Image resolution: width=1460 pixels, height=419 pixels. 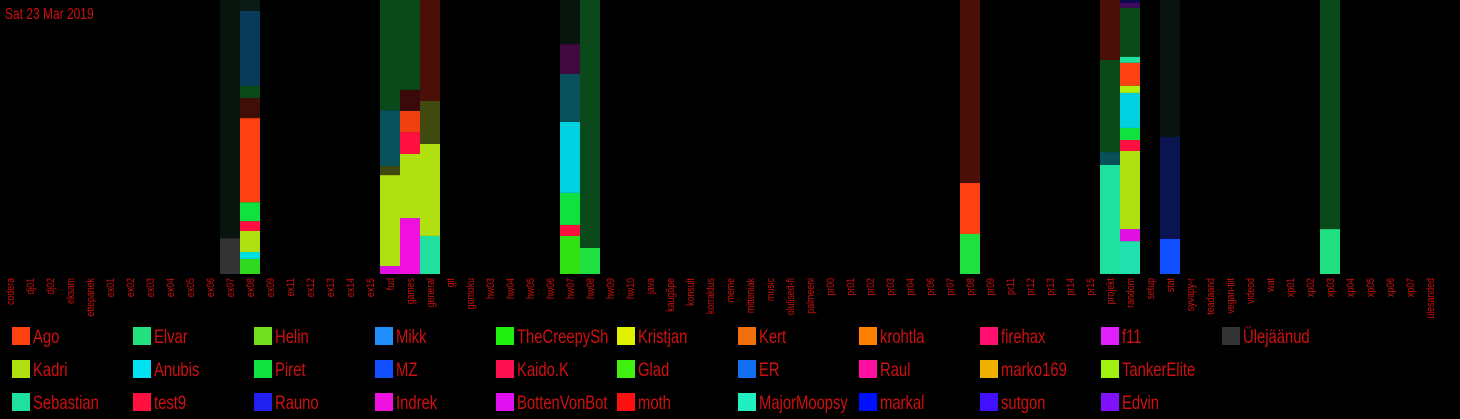 I want to click on x-tick-label: ex02, so click(x=131, y=287).